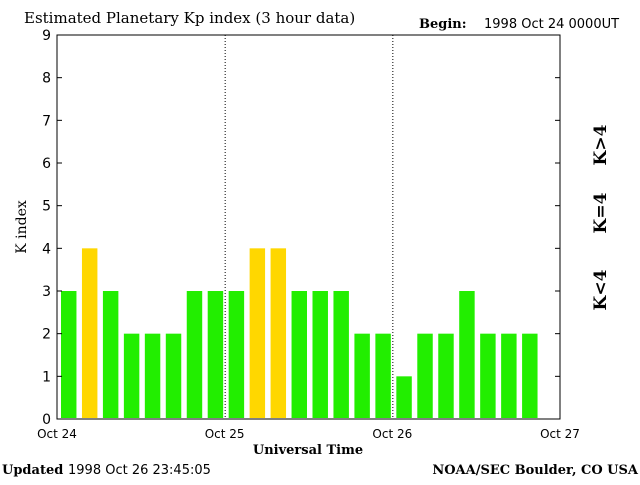 The image size is (640, 485). I want to click on begin-label: Begin:, so click(443, 24).